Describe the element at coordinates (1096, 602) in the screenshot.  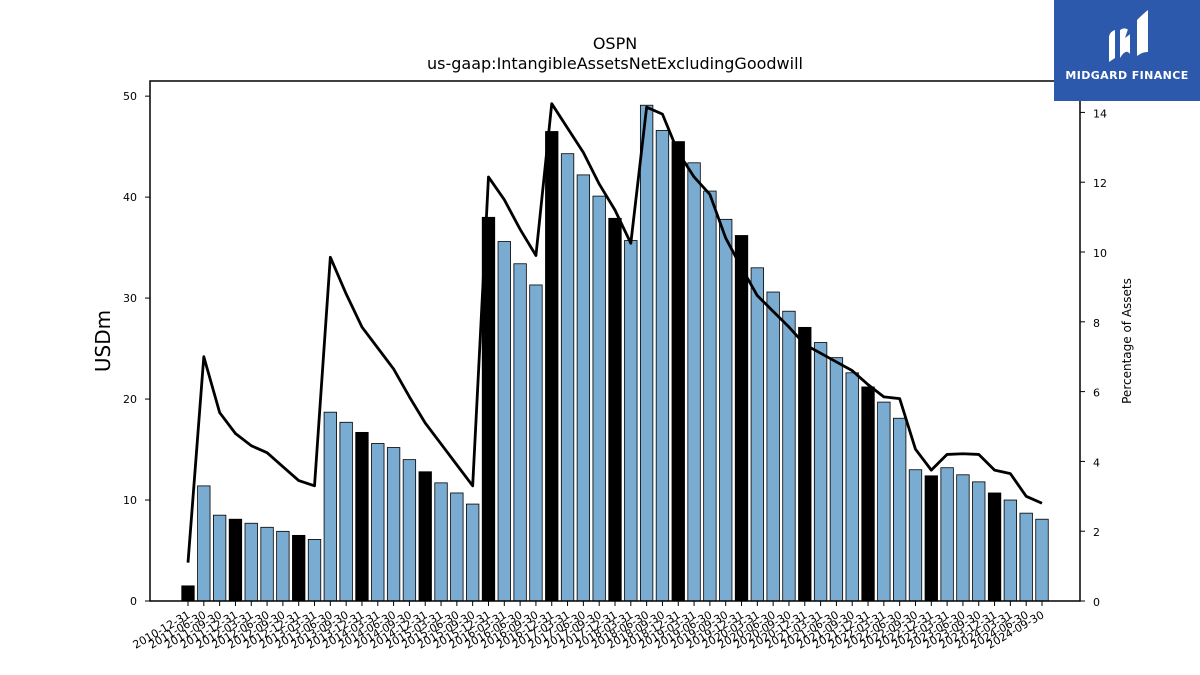
I see `y2-tick-label: 0` at that location.